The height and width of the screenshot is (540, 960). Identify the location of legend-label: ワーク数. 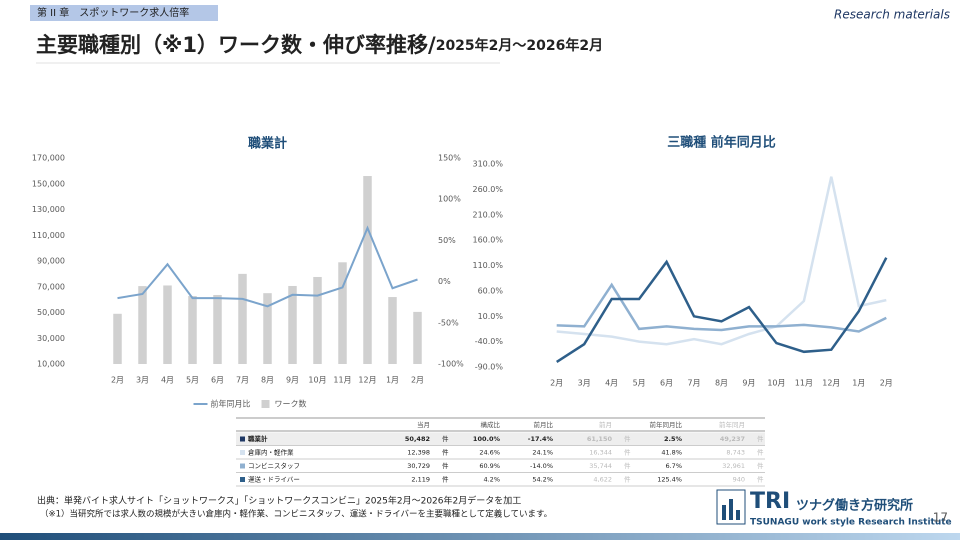
(291, 404).